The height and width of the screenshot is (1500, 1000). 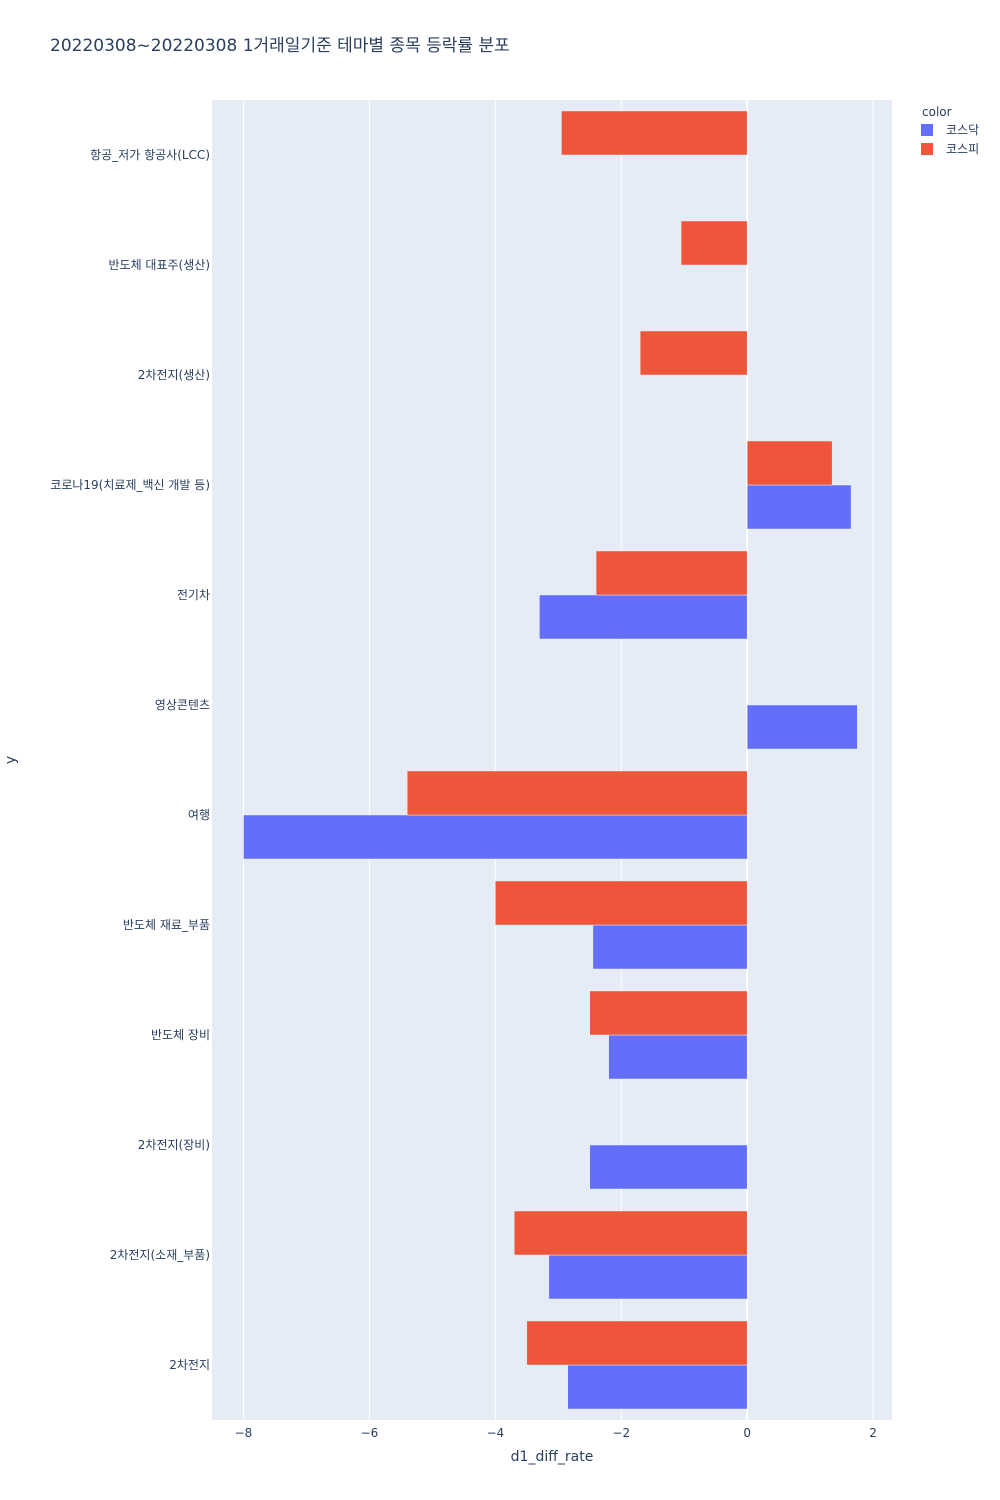 I want to click on y-tick-label: 반도체 대표주(생산), so click(x=160, y=265).